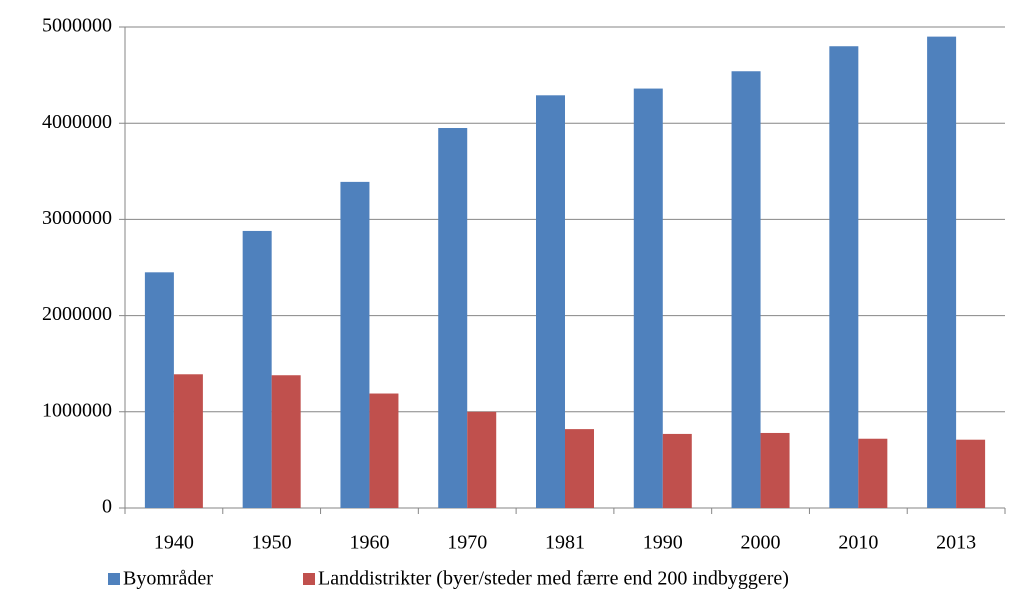  Describe the element at coordinates (77, 410) in the screenshot. I see `y-tick-label: 1000000` at that location.